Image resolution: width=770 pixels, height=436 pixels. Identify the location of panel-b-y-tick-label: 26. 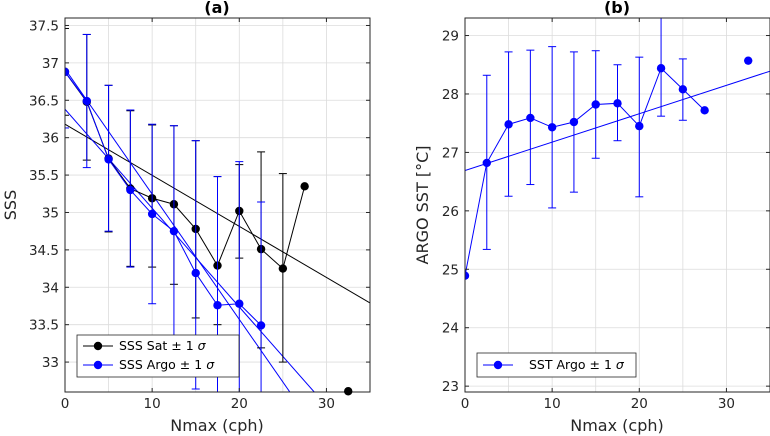
(450, 212).